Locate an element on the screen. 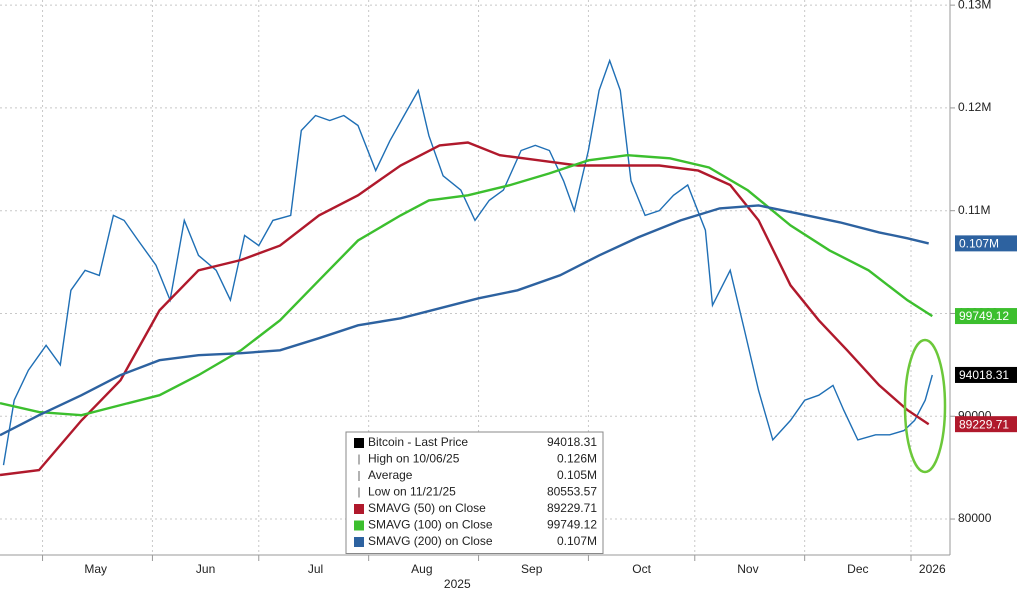 Image resolution: width=1017 pixels, height=593 pixels. legend-label: Average is located at coordinates (390, 475).